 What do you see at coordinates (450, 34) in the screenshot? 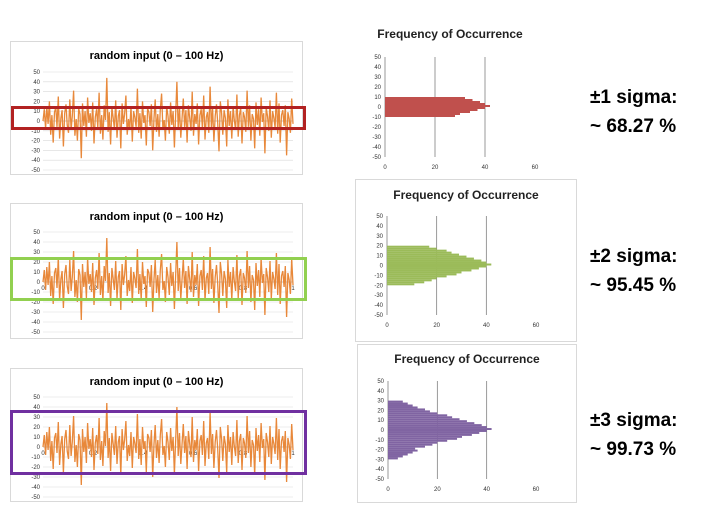
I see `histogram-title-1: Frequency of Occurrence` at bounding box center [450, 34].